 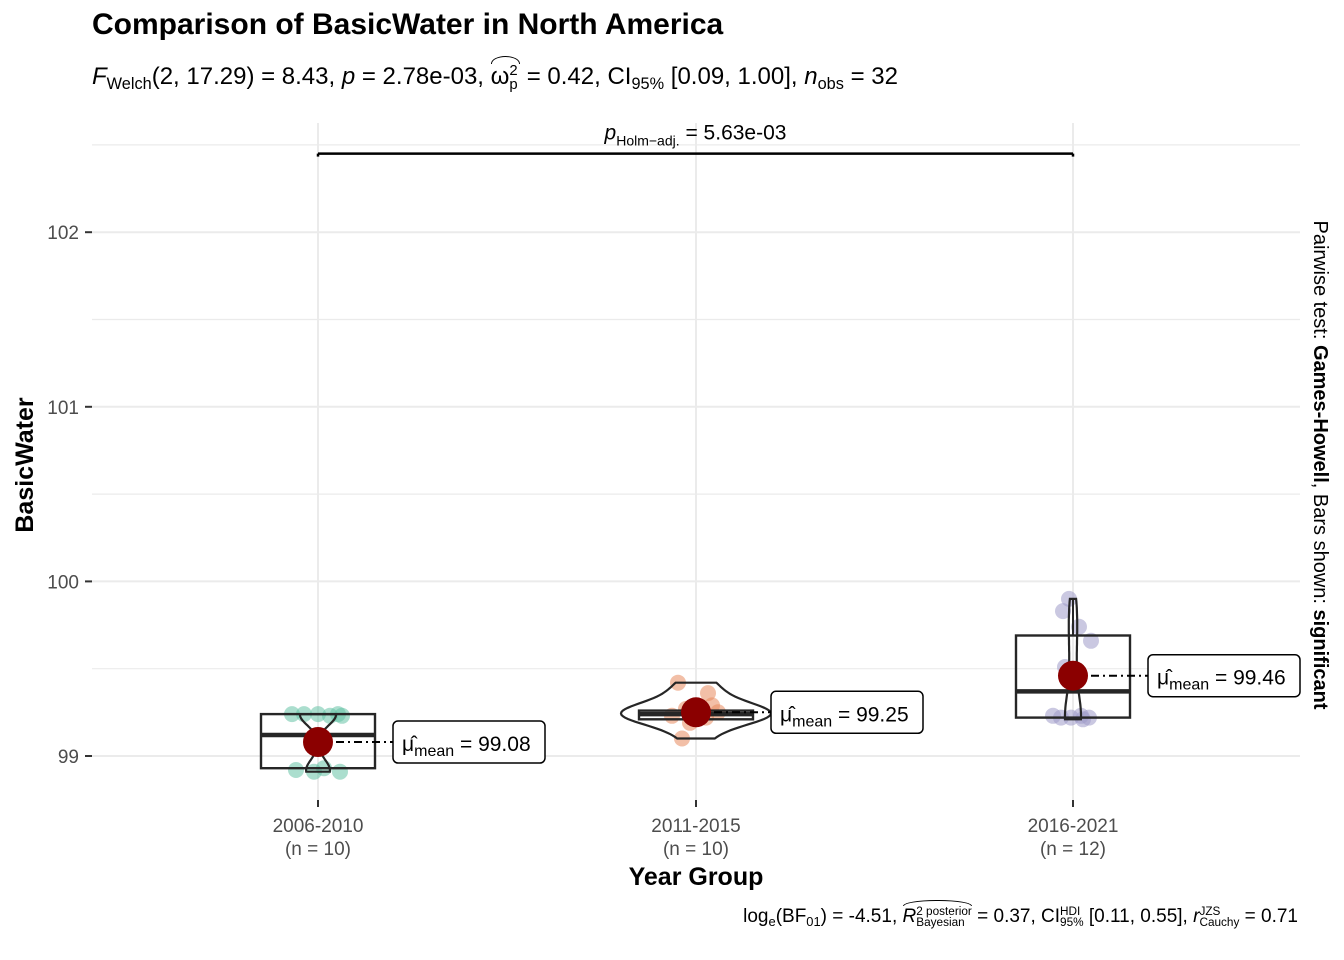 I want to click on cauchy-sup: JZS, so click(x=1210, y=911).